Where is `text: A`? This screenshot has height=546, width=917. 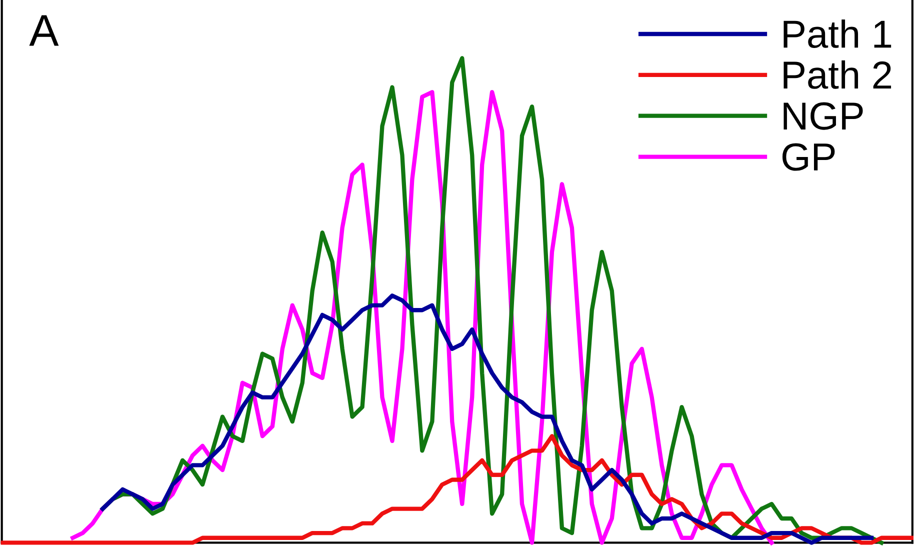
text: A is located at coordinates (44, 30).